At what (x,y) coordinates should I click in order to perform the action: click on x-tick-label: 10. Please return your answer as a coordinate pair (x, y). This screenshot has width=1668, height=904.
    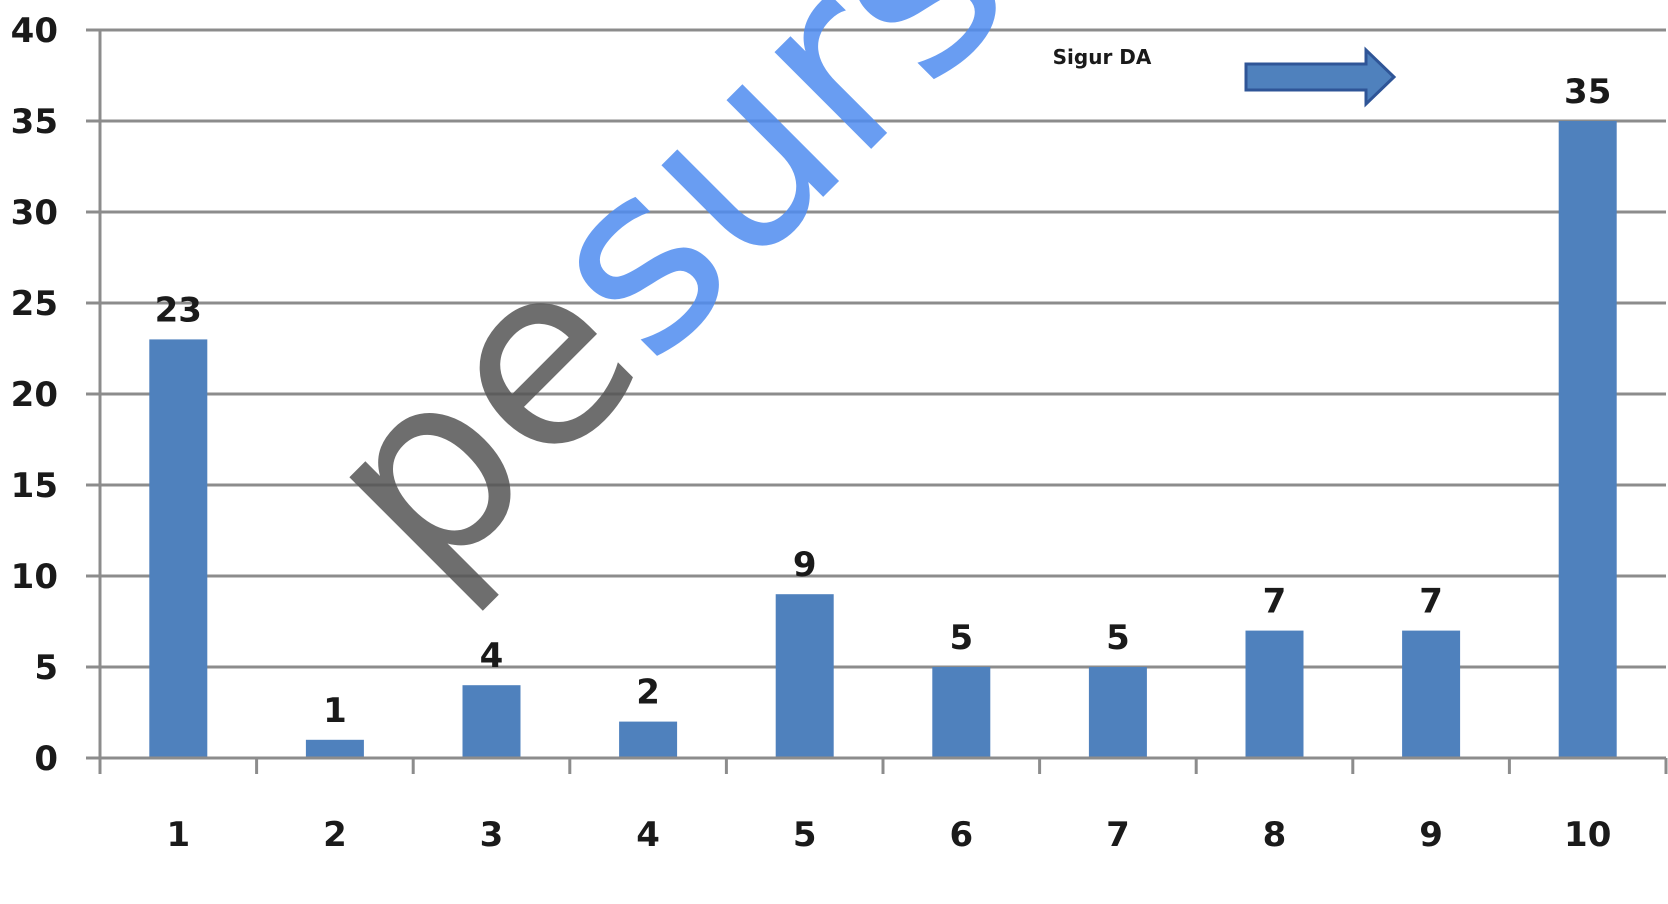
    Looking at the image, I should click on (1587, 835).